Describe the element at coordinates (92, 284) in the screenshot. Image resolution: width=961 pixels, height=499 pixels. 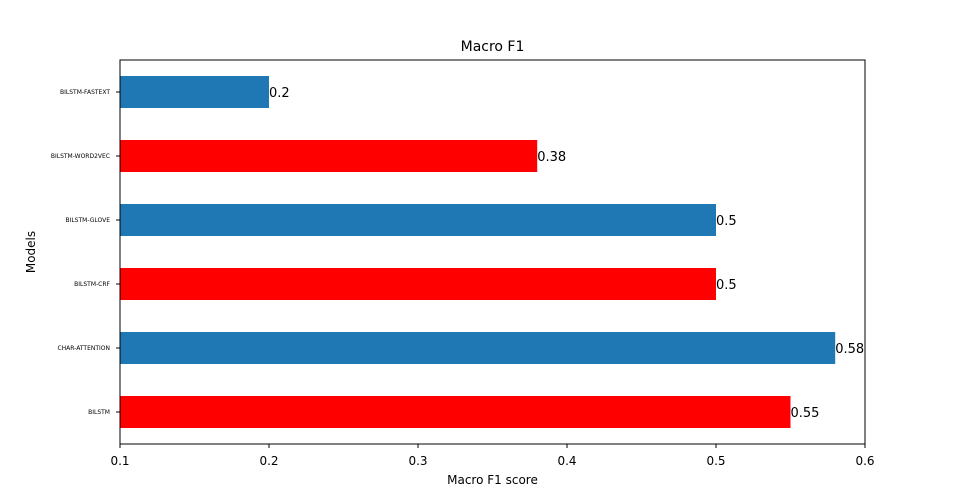
I see `y-tick-label-bilstm-crf: BILSTM-CRF` at that location.